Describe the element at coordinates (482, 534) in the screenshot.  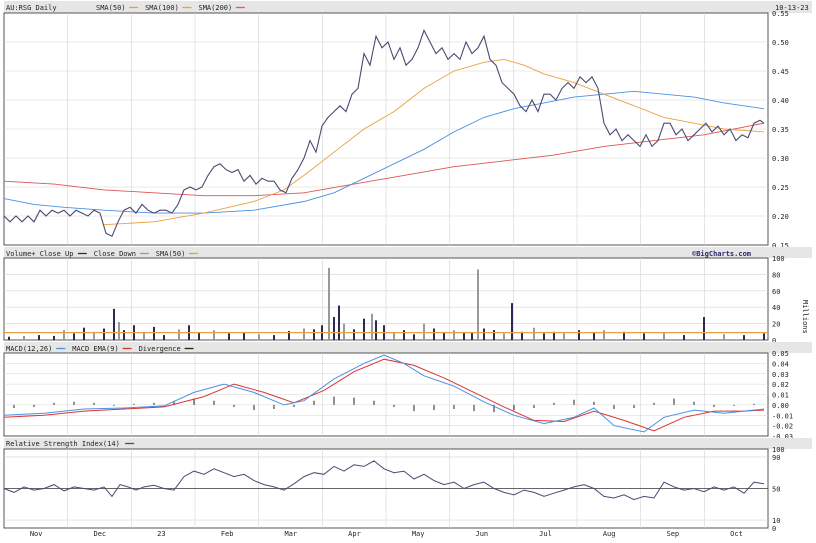
I see `x-tick-label: Jun` at that location.